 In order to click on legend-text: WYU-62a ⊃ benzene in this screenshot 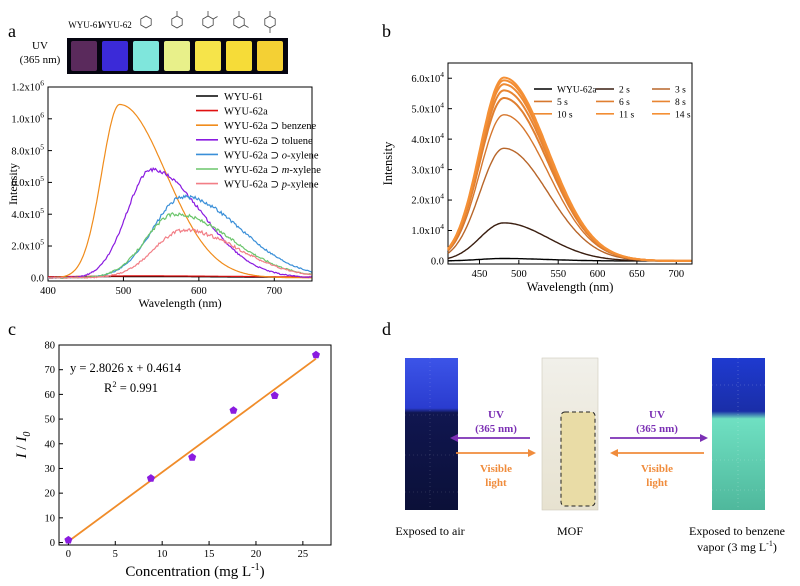, I will do `click(270, 126)`.